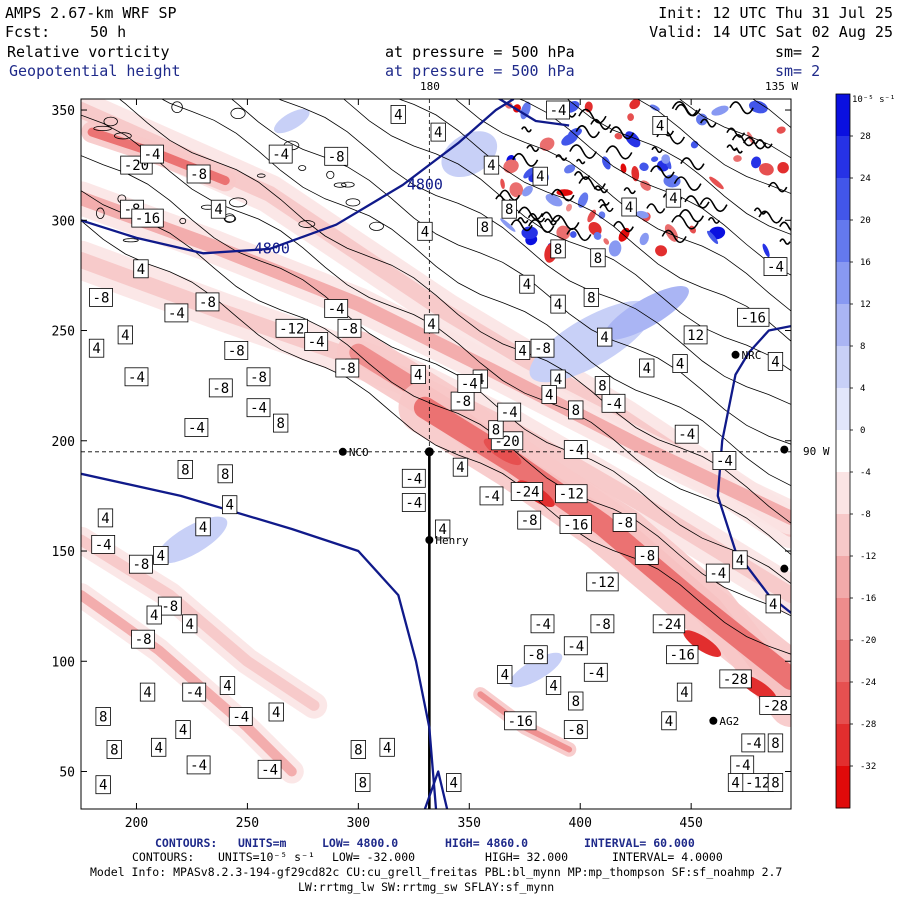  What do you see at coordinates (429, 539) in the screenshot?
I see `station-marker` at bounding box center [429, 539].